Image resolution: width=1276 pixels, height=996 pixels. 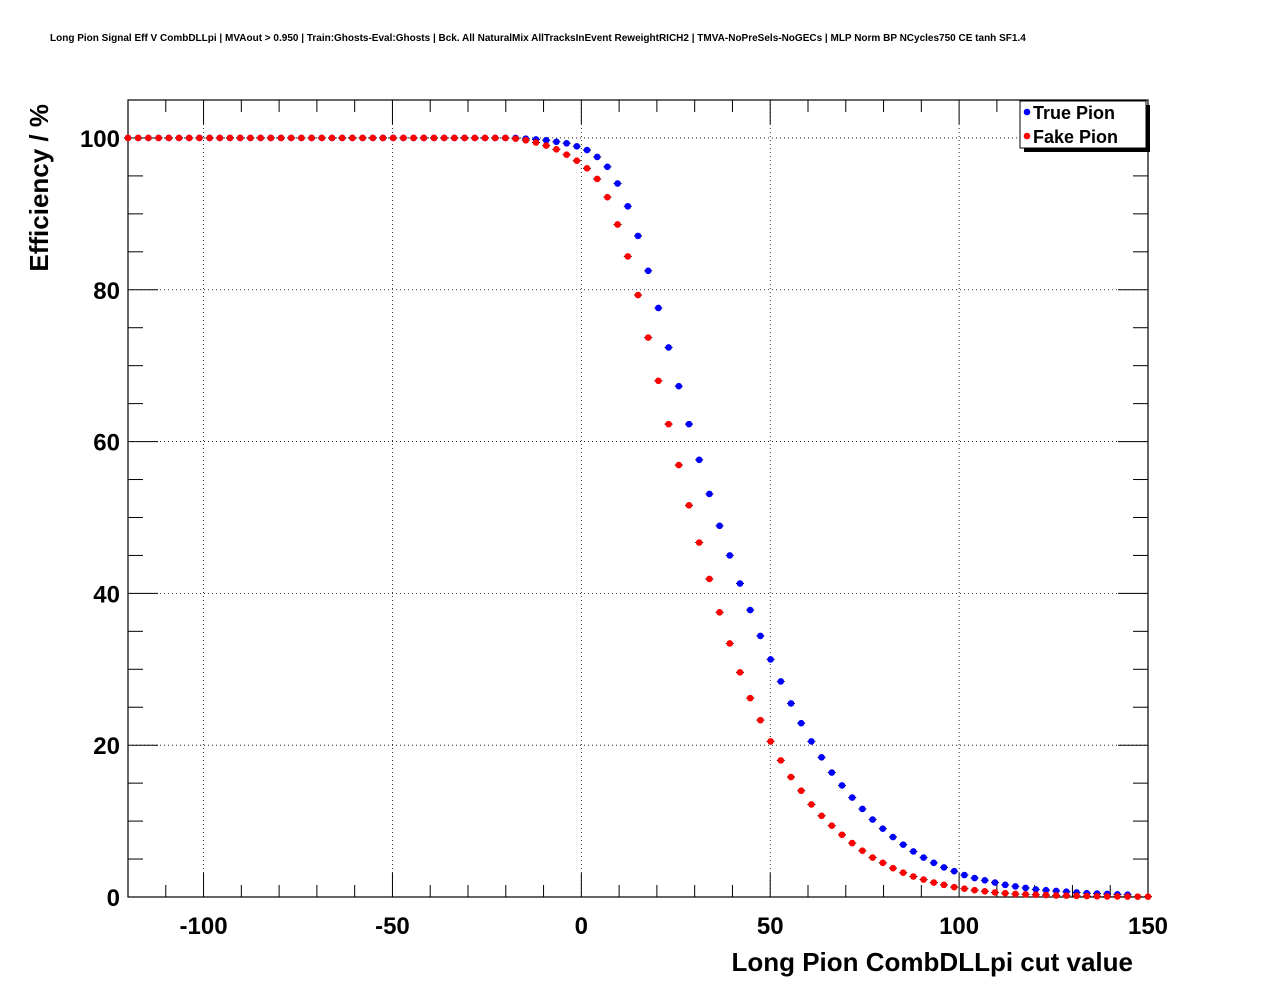 What do you see at coordinates (106, 291) in the screenshot?
I see `y-tick-label: 80` at bounding box center [106, 291].